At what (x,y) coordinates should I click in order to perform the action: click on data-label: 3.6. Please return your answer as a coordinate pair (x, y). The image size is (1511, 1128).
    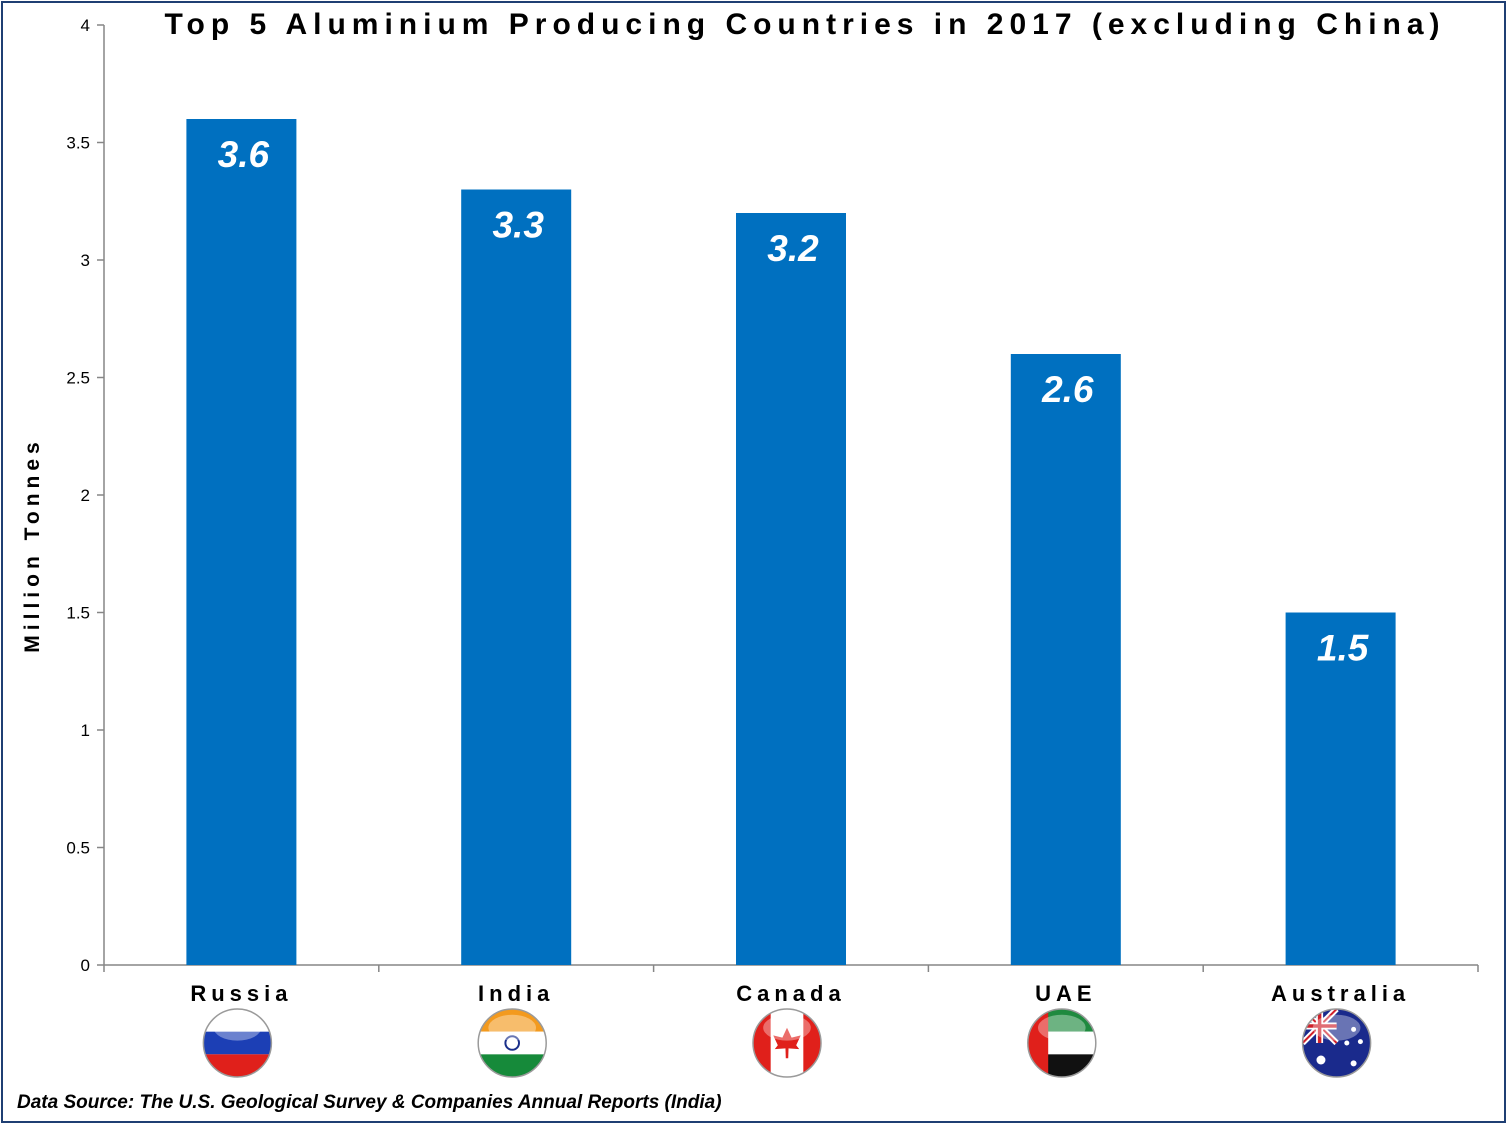
    Looking at the image, I should click on (244, 154).